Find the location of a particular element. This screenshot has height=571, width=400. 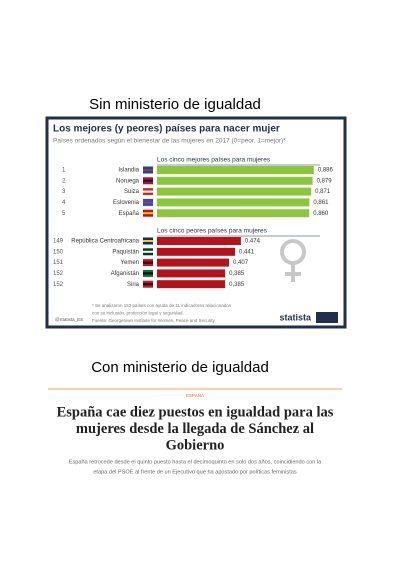

country: Siria is located at coordinates (133, 285).